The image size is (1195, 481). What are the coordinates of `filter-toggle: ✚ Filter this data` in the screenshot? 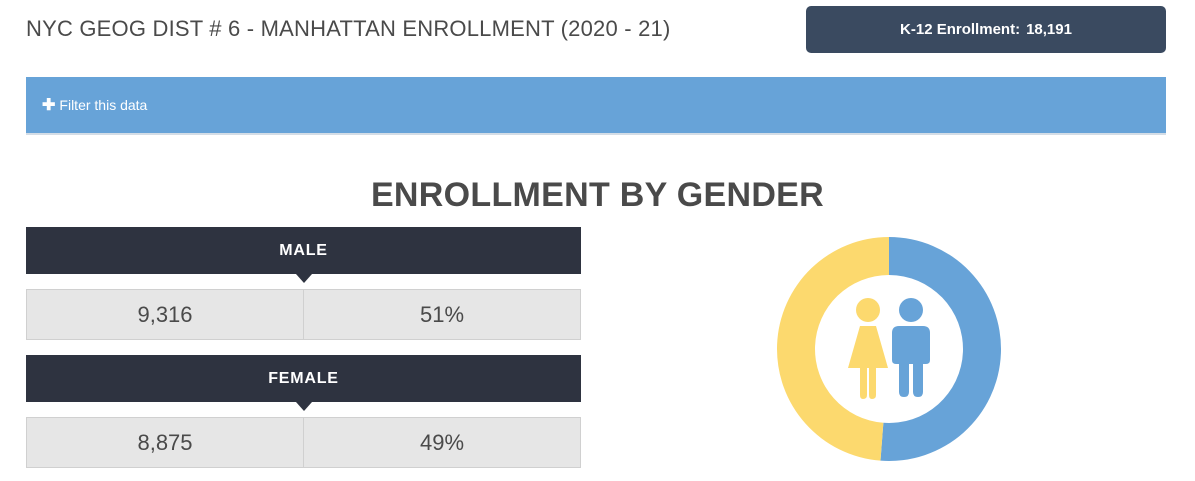 It's located at (596, 106).